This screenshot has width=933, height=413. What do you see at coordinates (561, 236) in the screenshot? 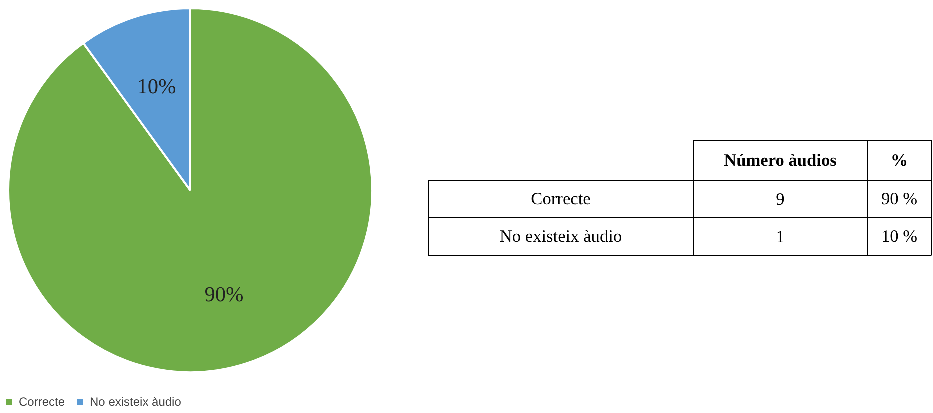
I see `category-label: No existeix àudio` at bounding box center [561, 236].